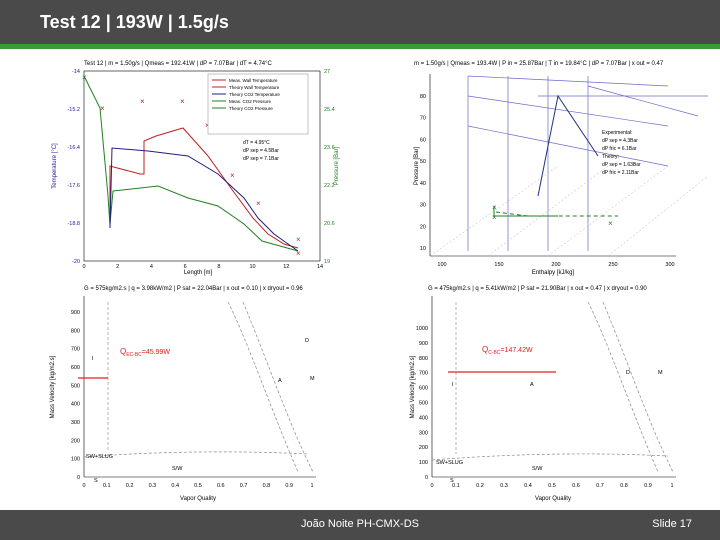  What do you see at coordinates (413, 386) in the screenshot?
I see `y-axis-label: Mass Velocity [kg/m2.s]` at bounding box center [413, 386].